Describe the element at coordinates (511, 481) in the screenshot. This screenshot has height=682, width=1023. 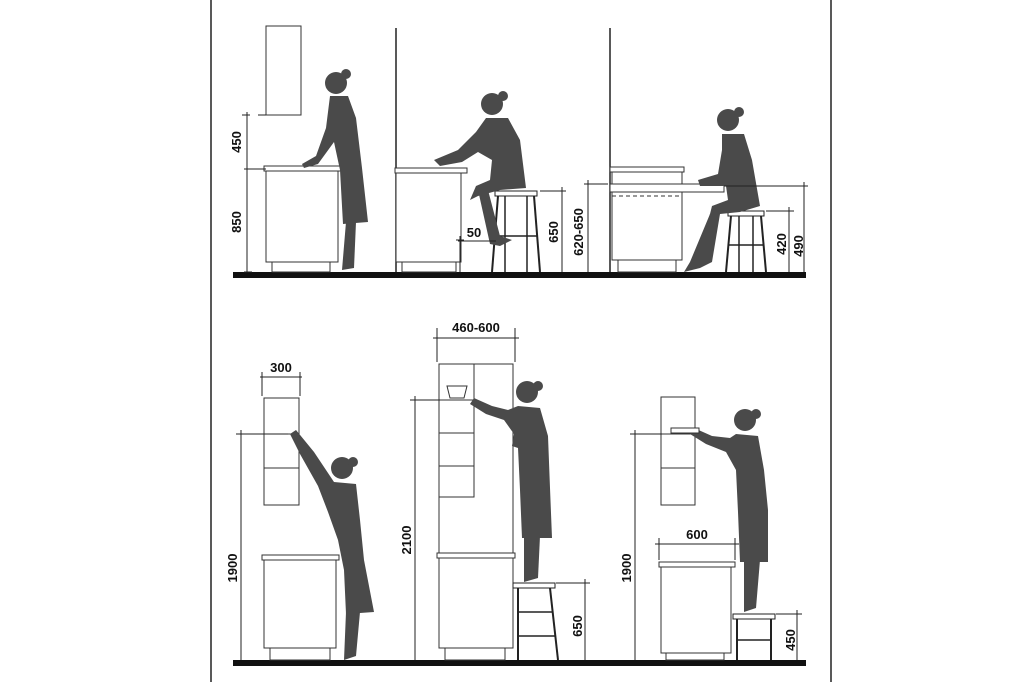
I see `woman-on-stool-figure` at that location.